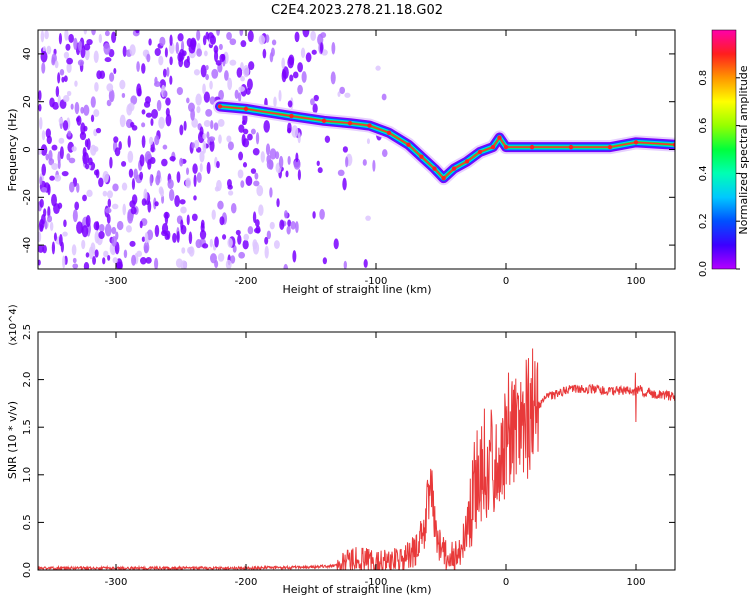 The height and width of the screenshot is (600, 750). I want to click on snr-x-tick-label: -300, so click(116, 582).